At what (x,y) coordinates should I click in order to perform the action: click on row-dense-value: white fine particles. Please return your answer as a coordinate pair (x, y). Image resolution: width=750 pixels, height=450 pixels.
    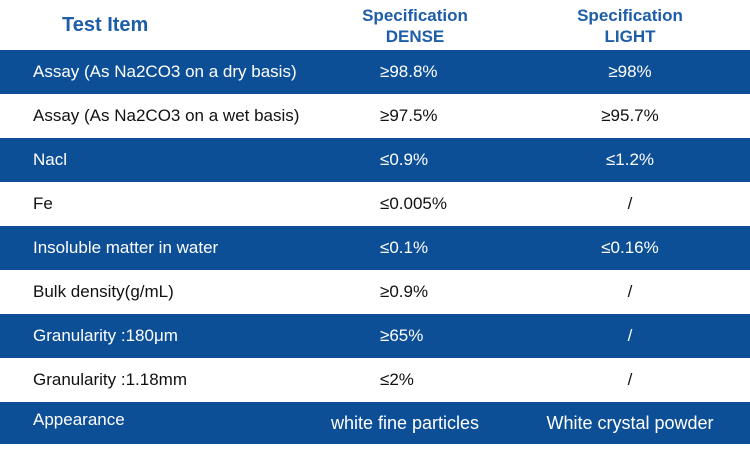
    Looking at the image, I should click on (405, 422).